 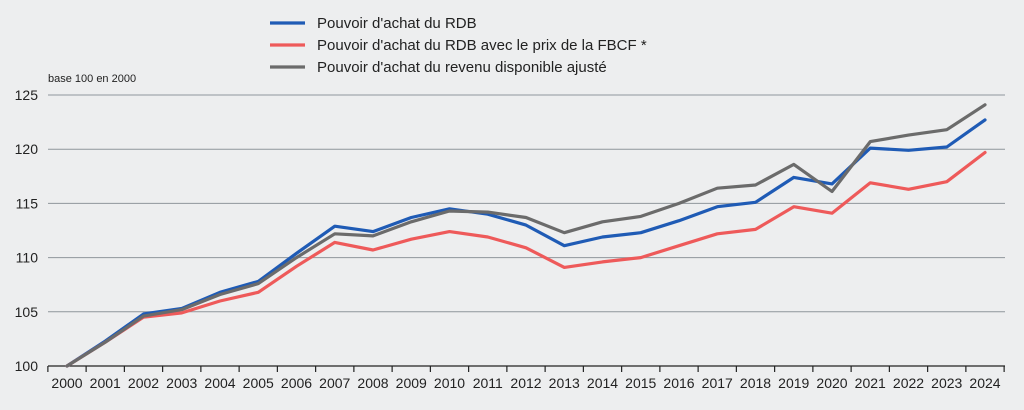 I want to click on x-tick-label: 2000, so click(x=66, y=383).